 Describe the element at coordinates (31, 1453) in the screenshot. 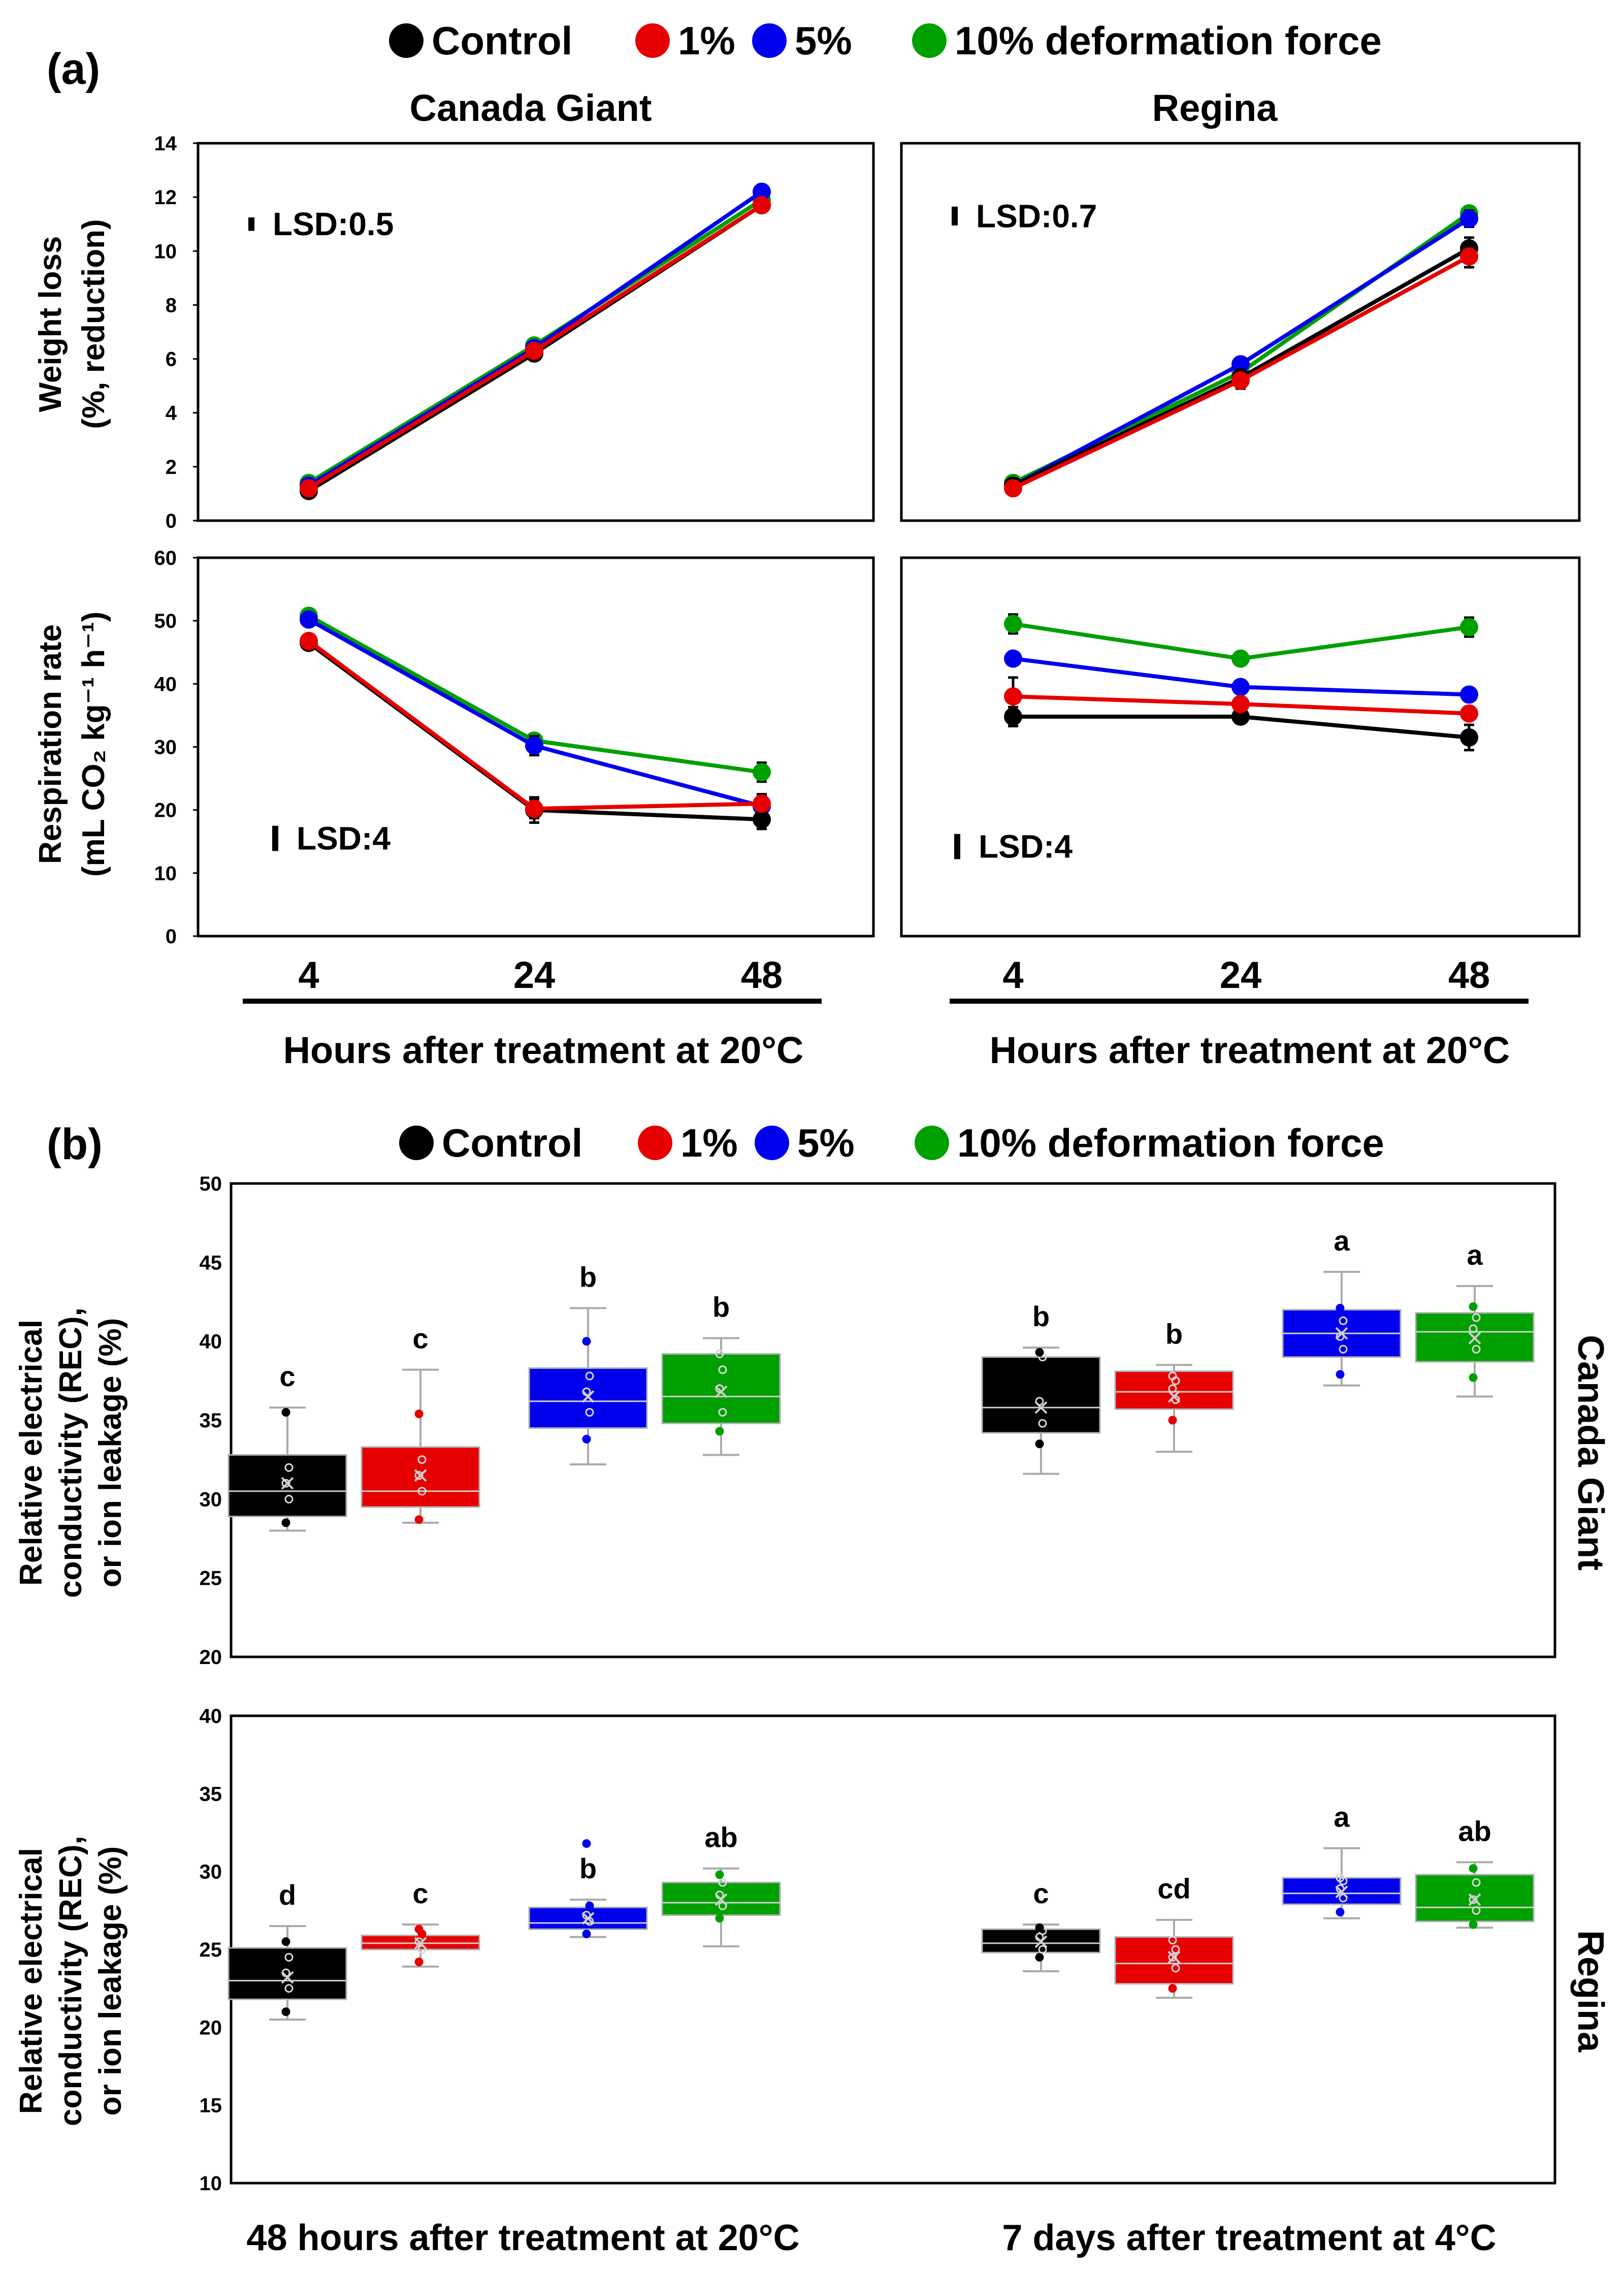

I see `ylabel-rec-cg-line1: Relative electrical` at that location.